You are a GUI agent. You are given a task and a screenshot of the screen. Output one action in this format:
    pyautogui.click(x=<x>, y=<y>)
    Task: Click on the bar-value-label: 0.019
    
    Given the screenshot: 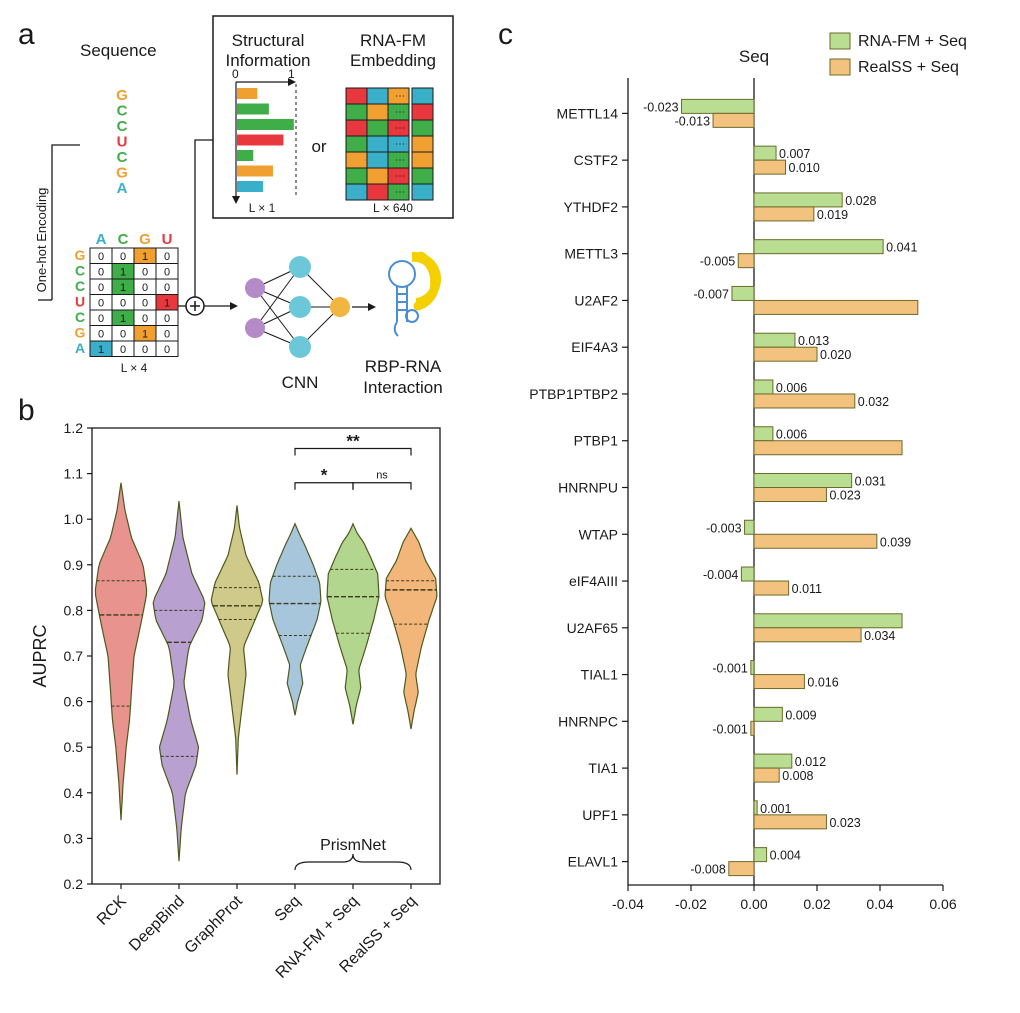 What is the action you would take?
    pyautogui.click(x=832, y=215)
    